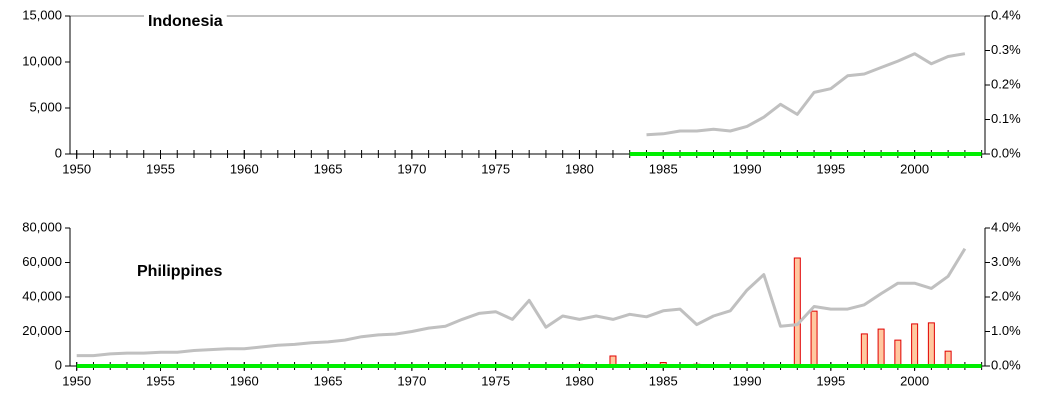 The image size is (1047, 401). I want to click on chart-title: Philippines, so click(179, 271).